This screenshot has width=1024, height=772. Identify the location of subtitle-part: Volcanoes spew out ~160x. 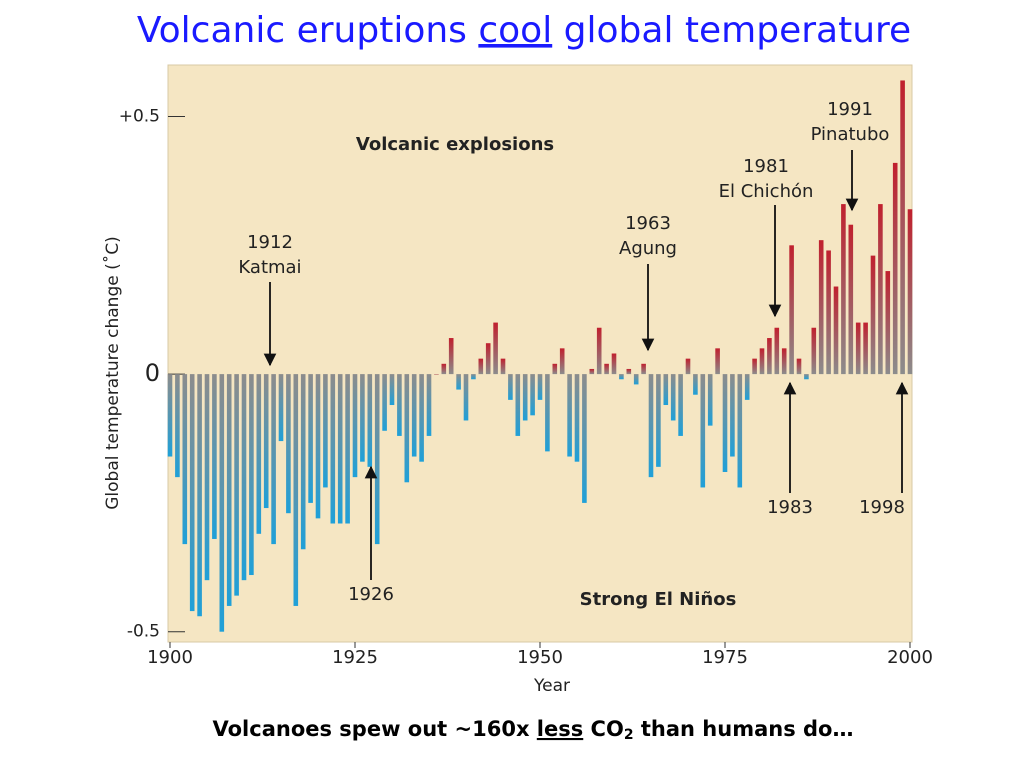
(375, 729).